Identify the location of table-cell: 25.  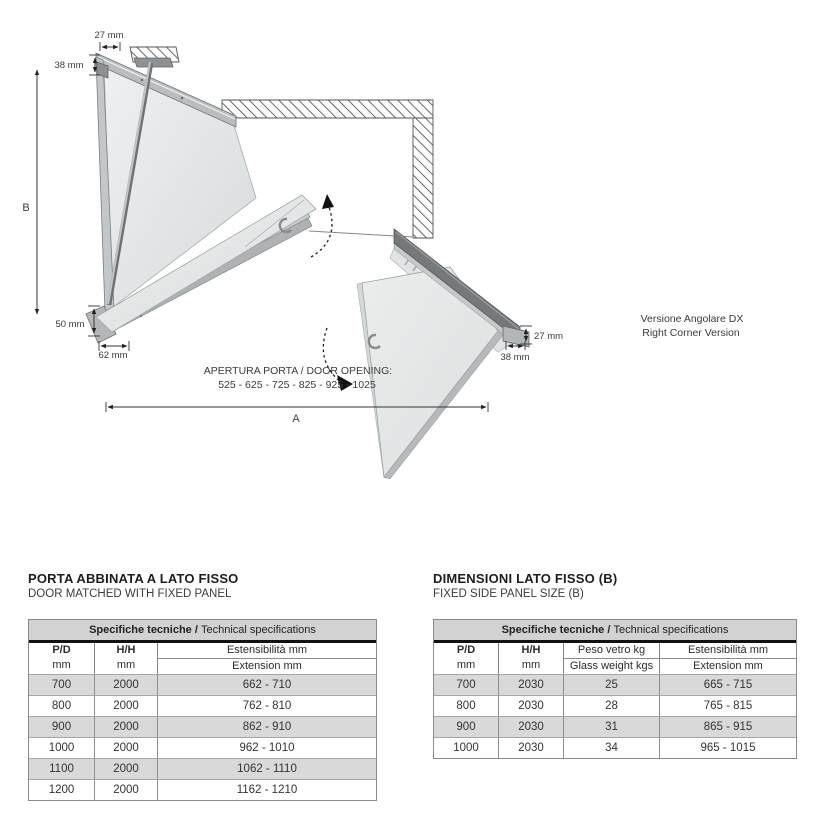
(611, 685).